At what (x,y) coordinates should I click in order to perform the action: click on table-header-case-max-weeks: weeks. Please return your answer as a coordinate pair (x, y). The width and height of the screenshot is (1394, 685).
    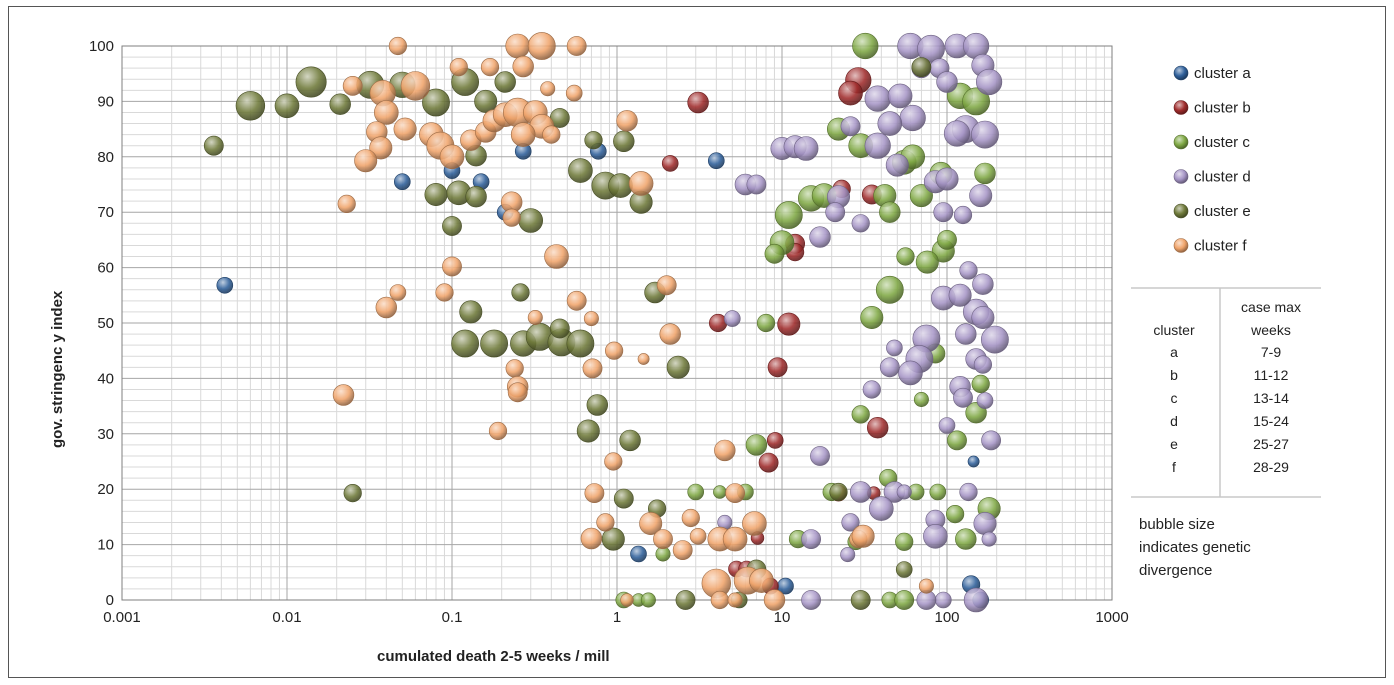
    Looking at the image, I should click on (1270, 330).